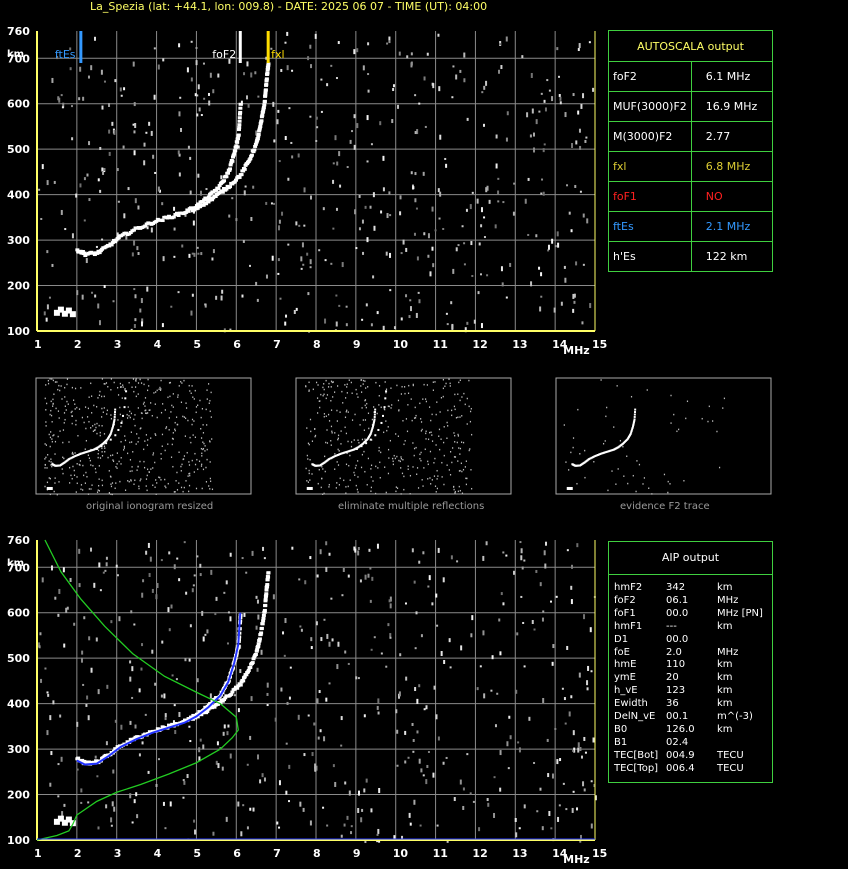  What do you see at coordinates (56, 821) in the screenshot?
I see `es-trace-point` at bounding box center [56, 821].